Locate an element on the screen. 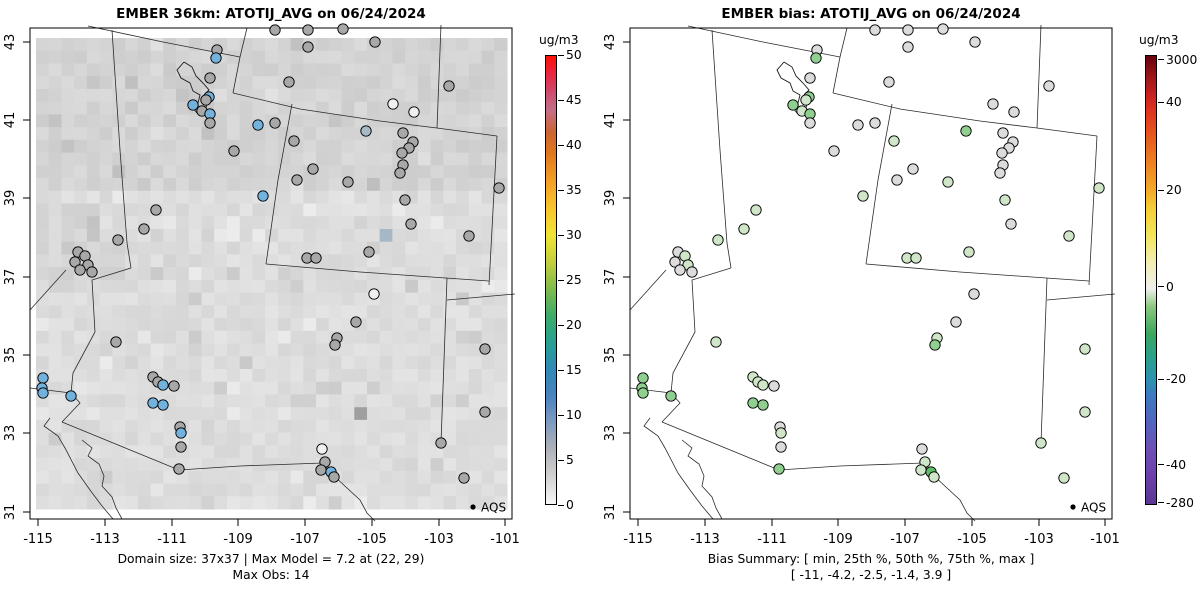  colorbar-tick-label: -280 is located at coordinates (1180, 502).